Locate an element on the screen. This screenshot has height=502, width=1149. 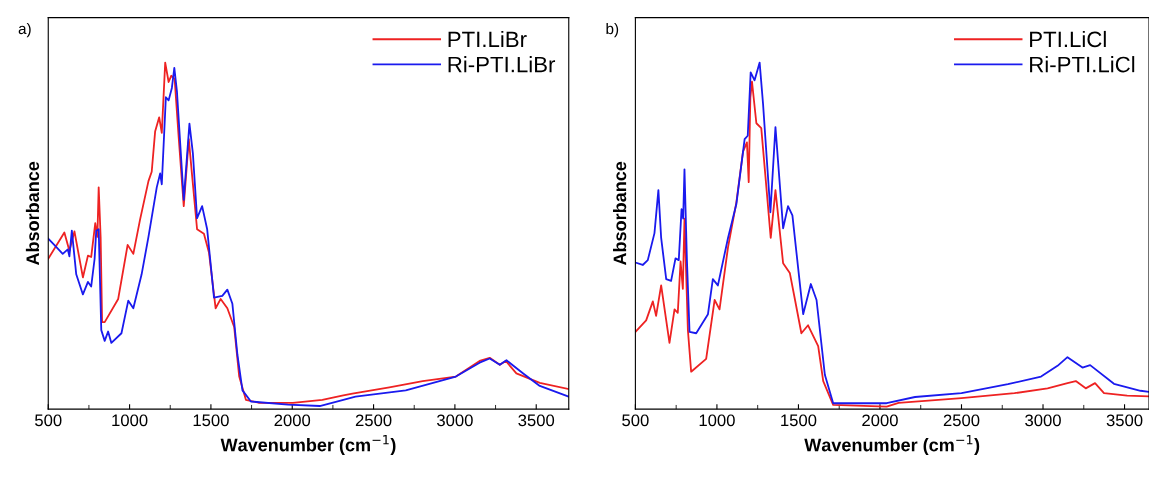
text: b) is located at coordinates (612, 30).